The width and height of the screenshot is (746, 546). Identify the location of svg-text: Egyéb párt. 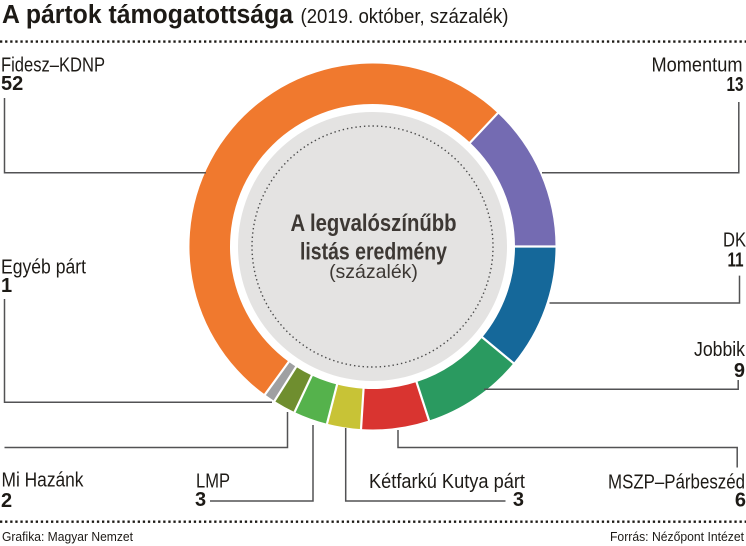
(43, 268).